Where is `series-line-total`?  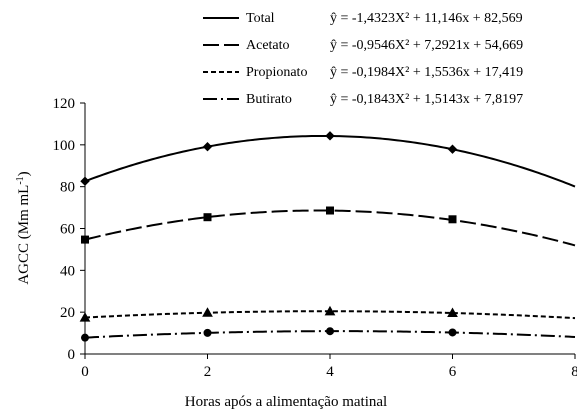 series-line-total is located at coordinates (330, 161).